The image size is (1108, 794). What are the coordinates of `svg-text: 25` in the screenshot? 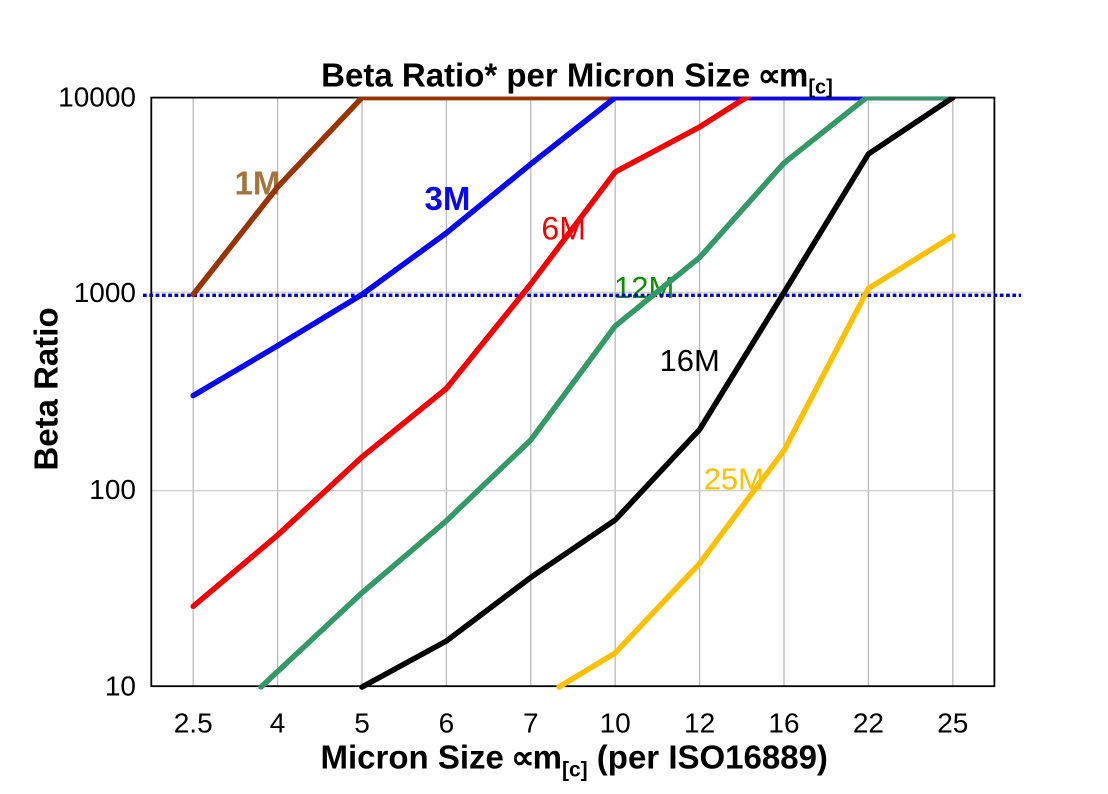 It's located at (952, 723).